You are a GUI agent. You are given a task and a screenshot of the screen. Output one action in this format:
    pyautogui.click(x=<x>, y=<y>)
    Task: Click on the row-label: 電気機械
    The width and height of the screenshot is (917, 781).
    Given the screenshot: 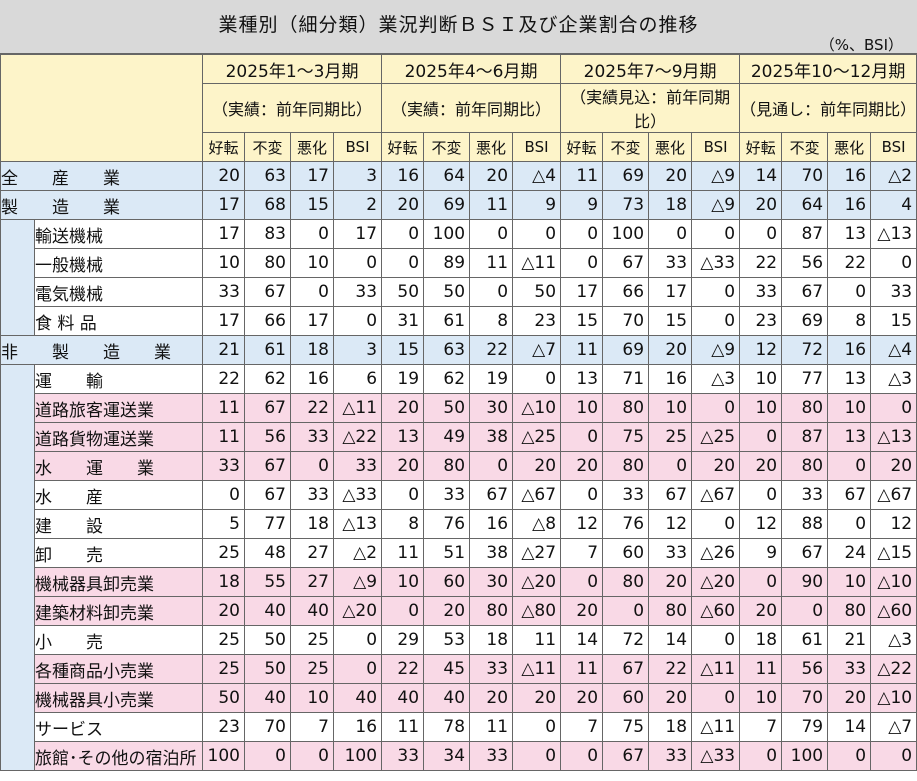 What is the action you would take?
    pyautogui.click(x=118, y=292)
    